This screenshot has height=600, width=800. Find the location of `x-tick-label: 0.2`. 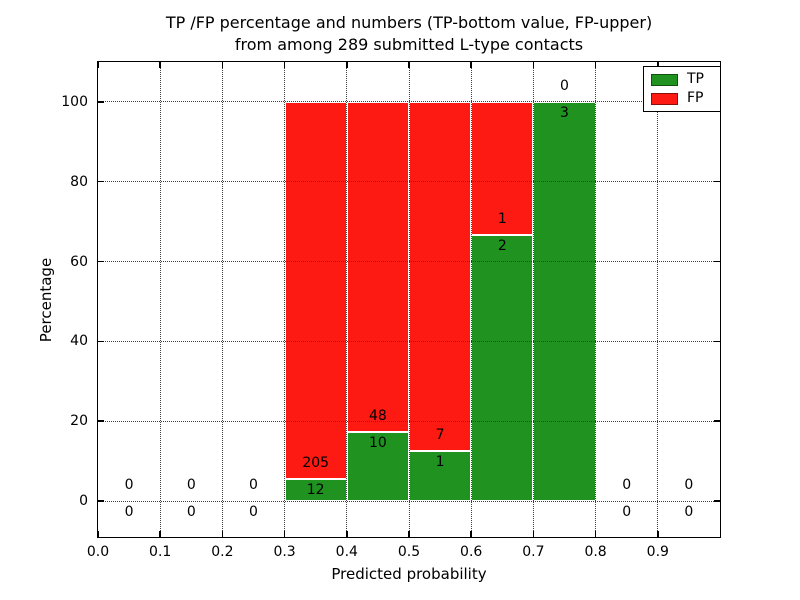

x-tick-label: 0.2 is located at coordinates (222, 552).